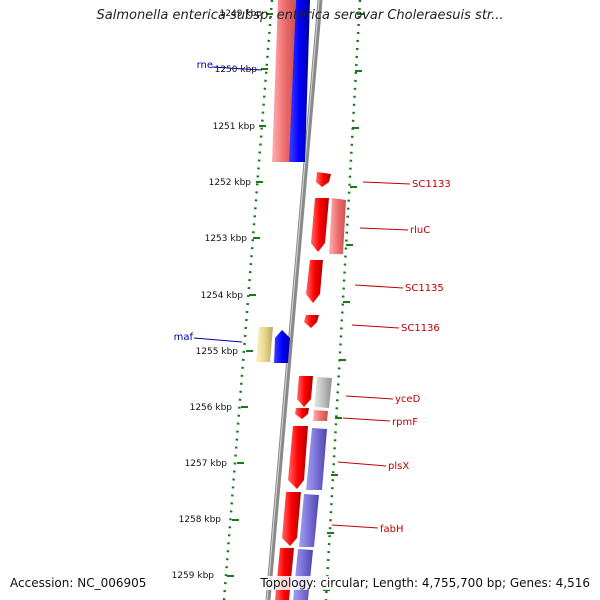 This screenshot has height=600, width=600. What do you see at coordinates (241, 14) in the screenshot?
I see `tick-label: 1249 kbp` at bounding box center [241, 14].